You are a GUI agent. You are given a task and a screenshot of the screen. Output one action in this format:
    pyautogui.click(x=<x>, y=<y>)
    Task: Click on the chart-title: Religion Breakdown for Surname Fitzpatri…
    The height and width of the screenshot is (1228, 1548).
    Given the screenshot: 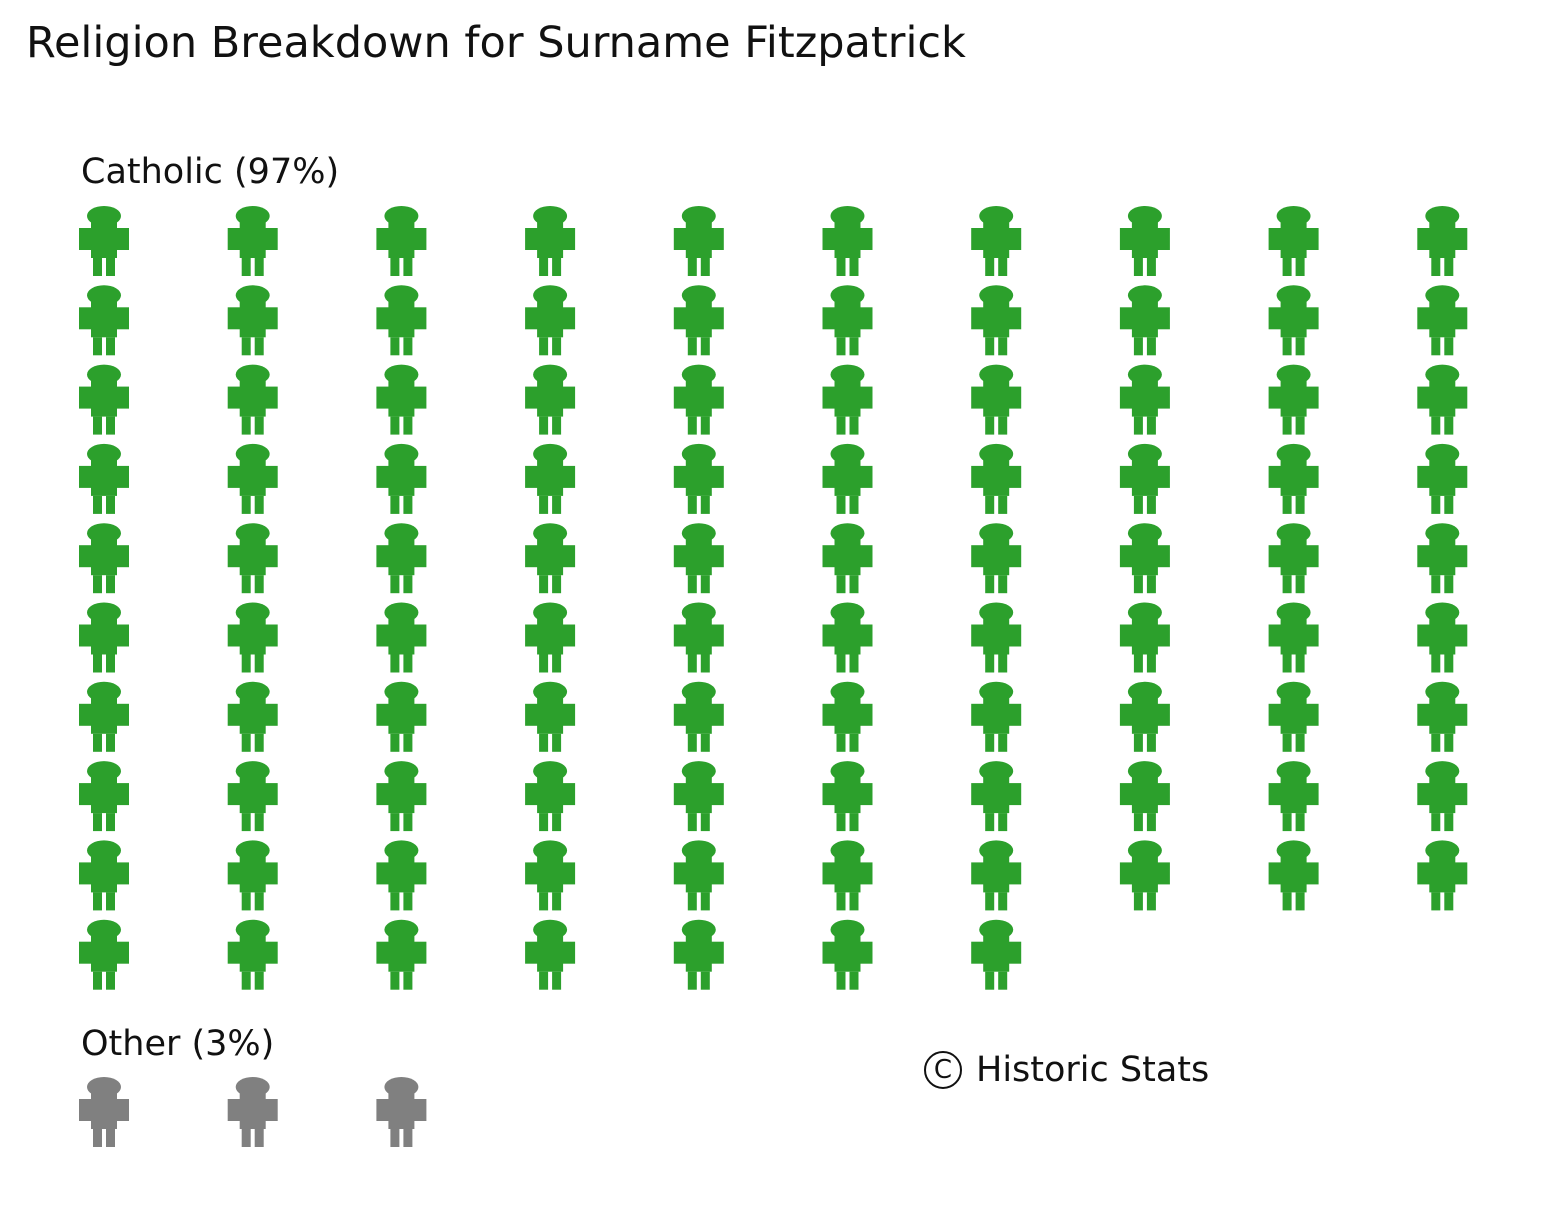 What is the action you would take?
    pyautogui.click(x=496, y=43)
    